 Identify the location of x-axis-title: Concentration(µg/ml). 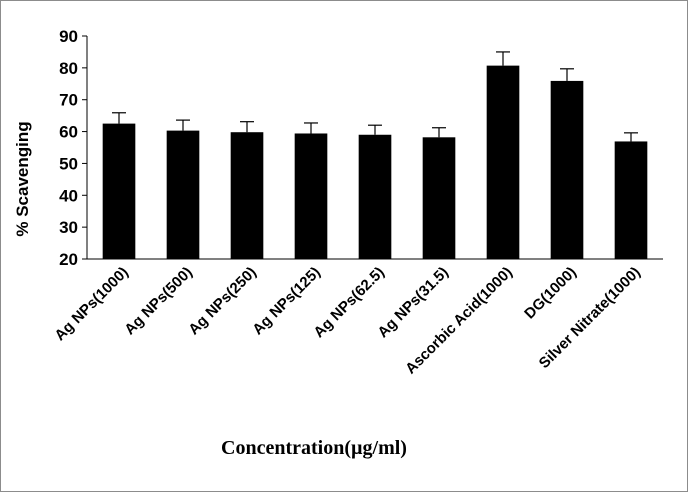
(314, 448).